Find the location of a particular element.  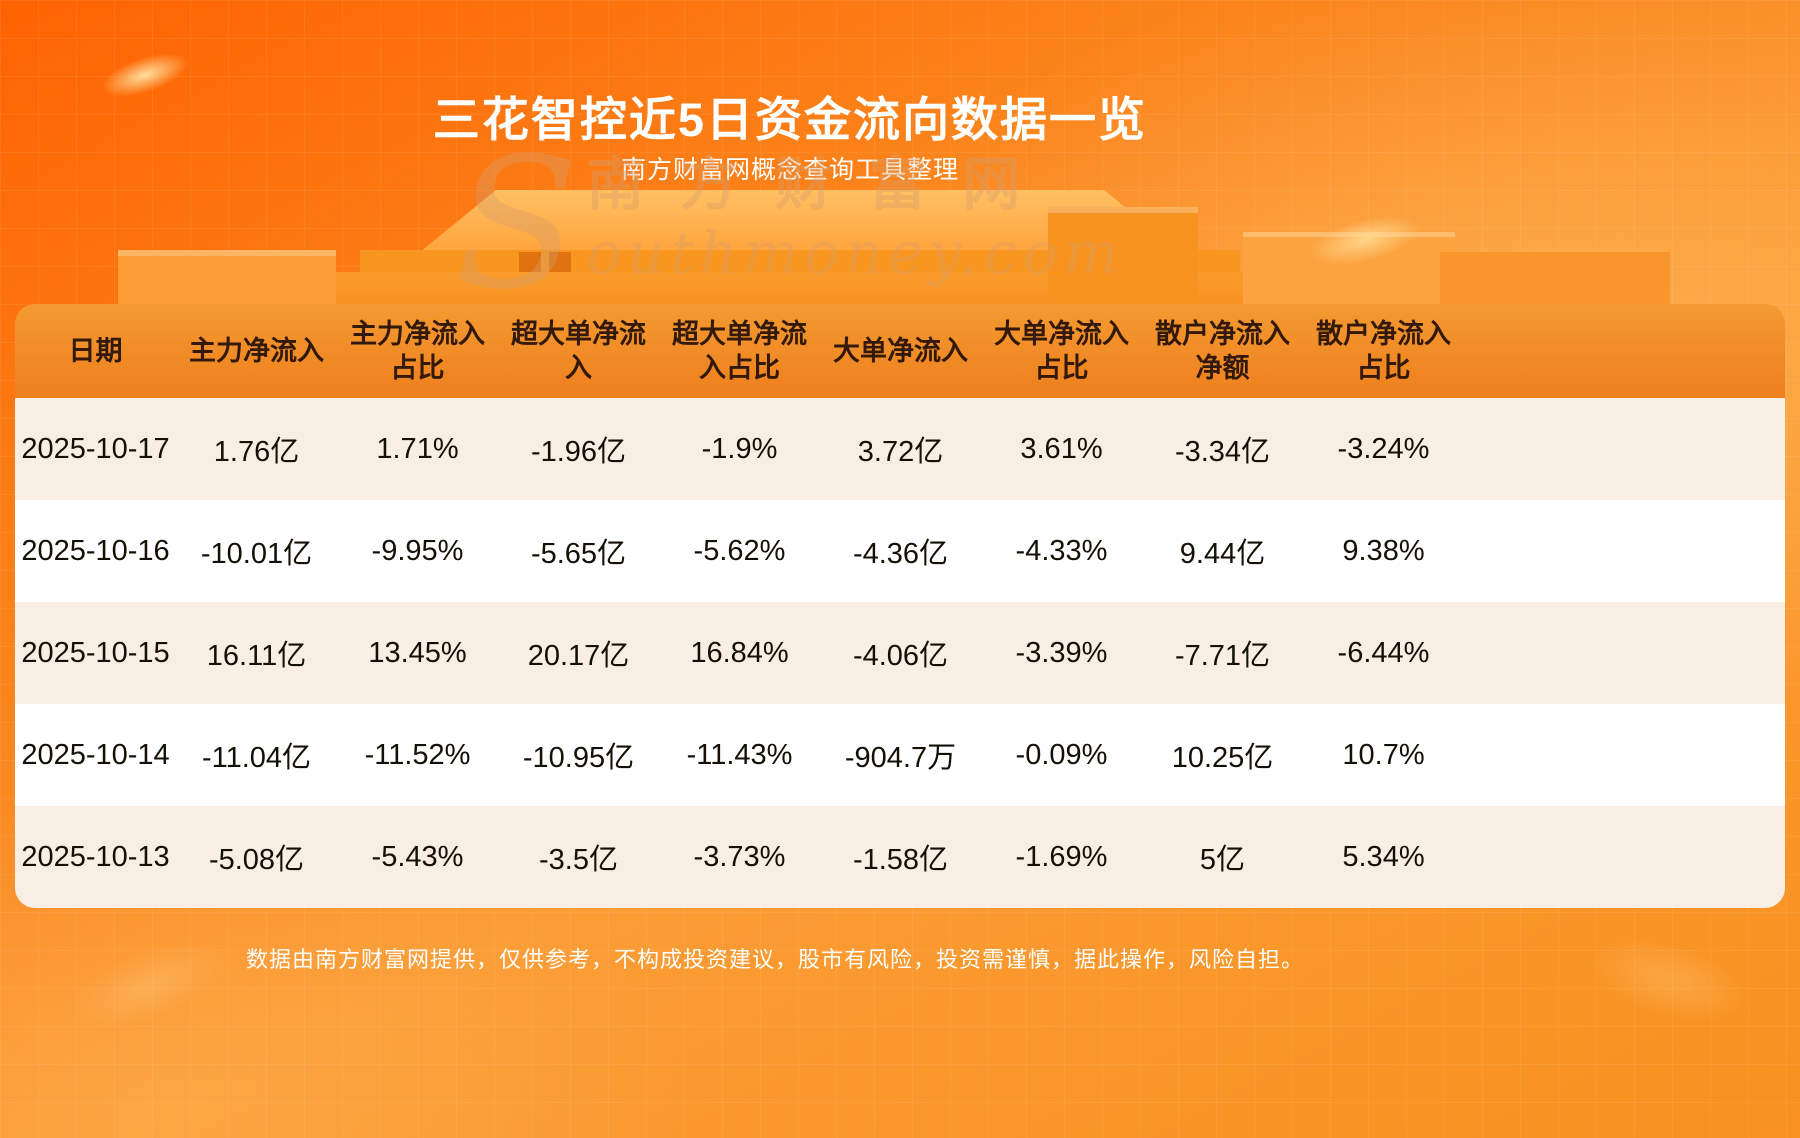

podium-right-block-2-graphic is located at coordinates (1349, 273).